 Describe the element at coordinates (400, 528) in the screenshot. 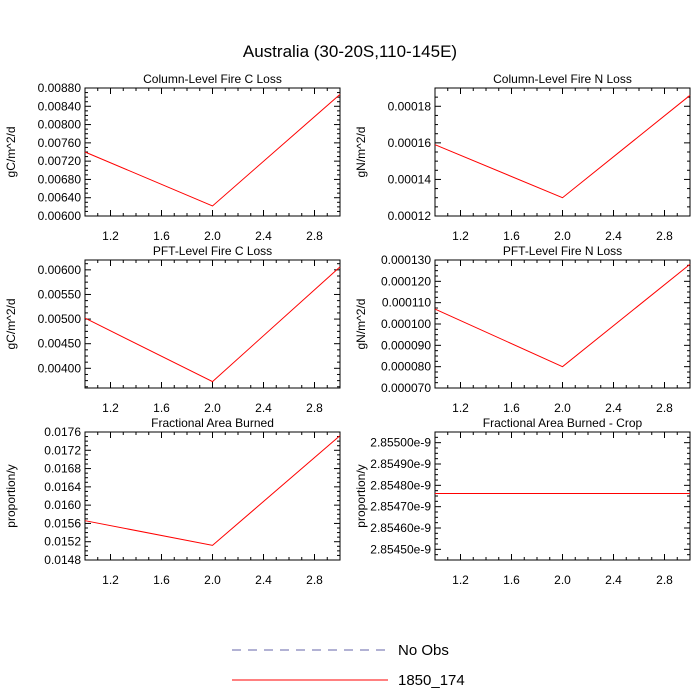

I see `y-tick-label: 2.85460e-9` at that location.